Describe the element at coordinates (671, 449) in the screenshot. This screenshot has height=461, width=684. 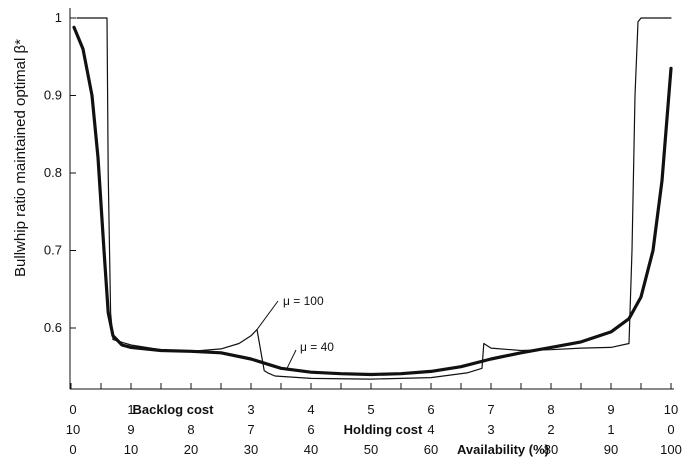
I see `x-tick-label: 100` at that location.